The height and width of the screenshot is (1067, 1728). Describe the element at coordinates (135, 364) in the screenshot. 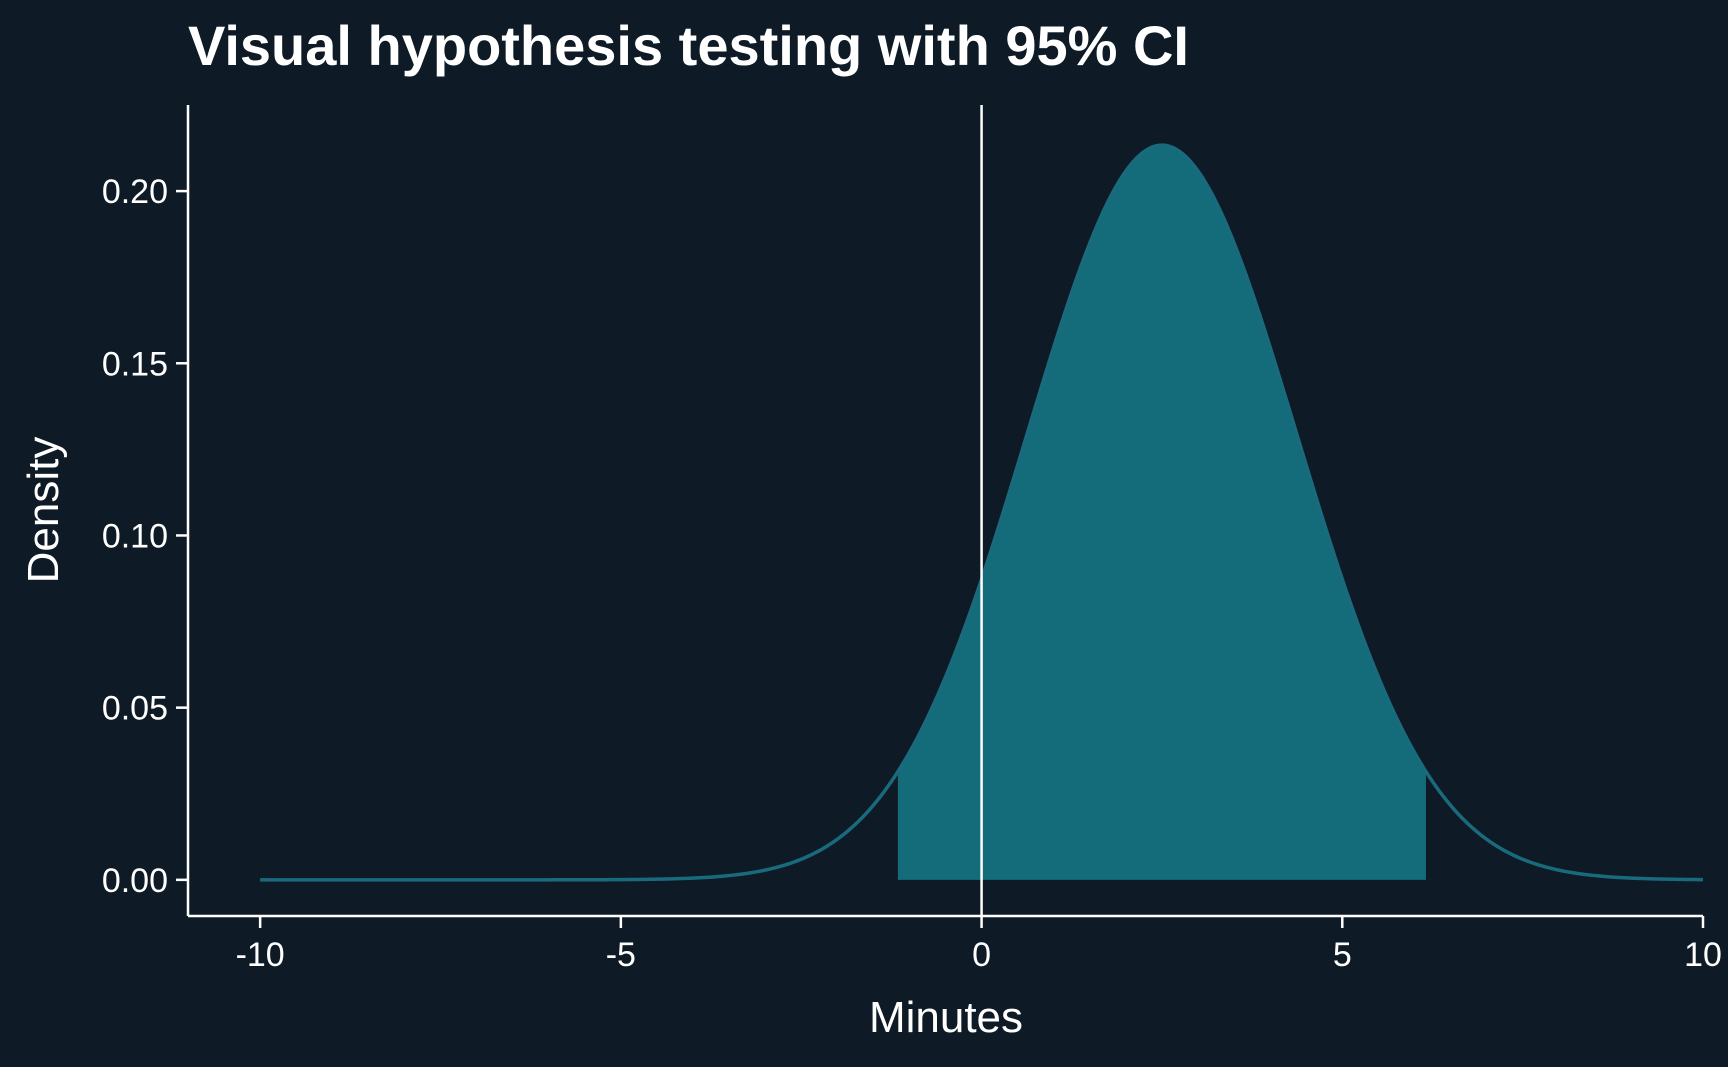

I see `y-tick-label: 0.15` at that location.